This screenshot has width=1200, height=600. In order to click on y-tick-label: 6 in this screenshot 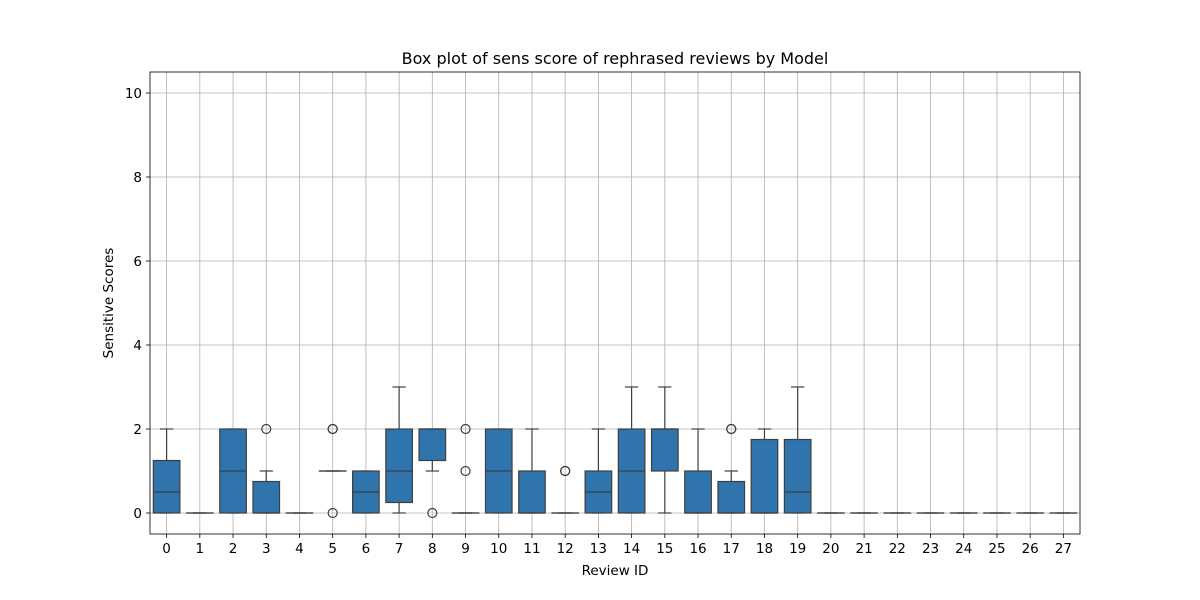, I will do `click(137, 262)`.